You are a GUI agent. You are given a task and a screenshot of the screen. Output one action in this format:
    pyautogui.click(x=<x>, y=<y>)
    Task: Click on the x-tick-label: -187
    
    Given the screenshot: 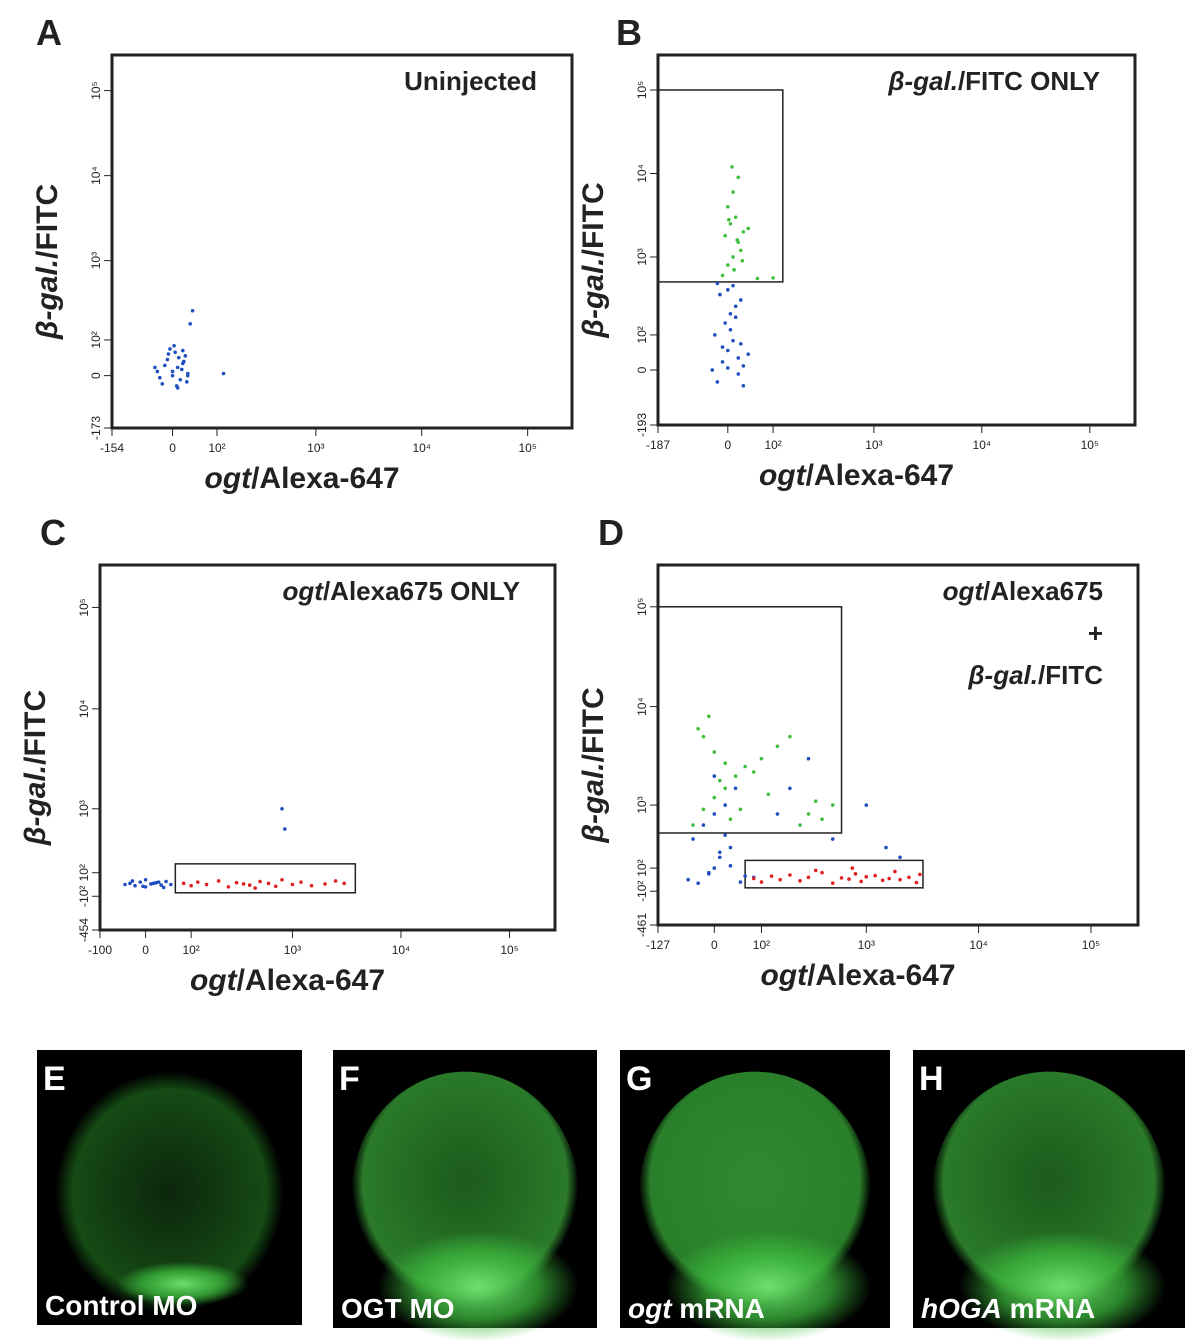 What is the action you would take?
    pyautogui.click(x=658, y=445)
    